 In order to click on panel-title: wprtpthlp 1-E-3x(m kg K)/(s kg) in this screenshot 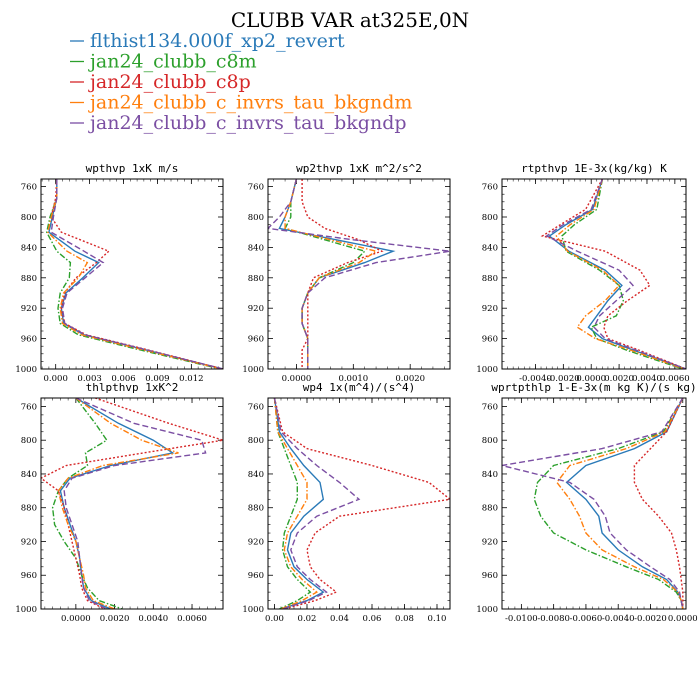, I will do `click(593, 387)`.